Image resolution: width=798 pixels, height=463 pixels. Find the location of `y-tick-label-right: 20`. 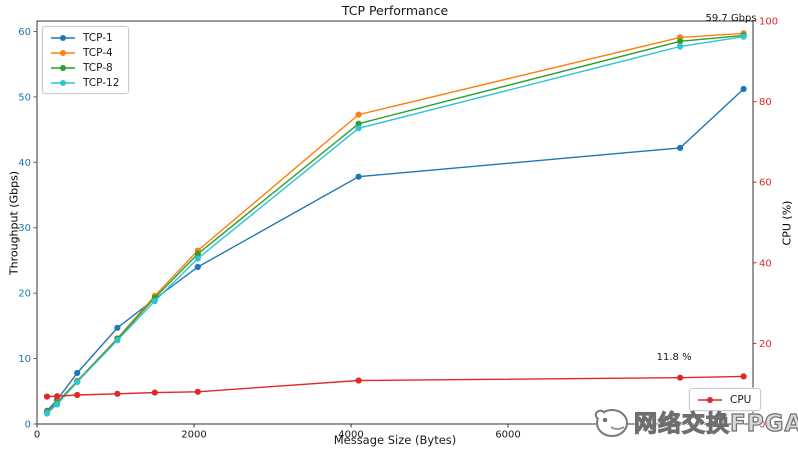

y-tick-label-right: 20 is located at coordinates (765, 344).